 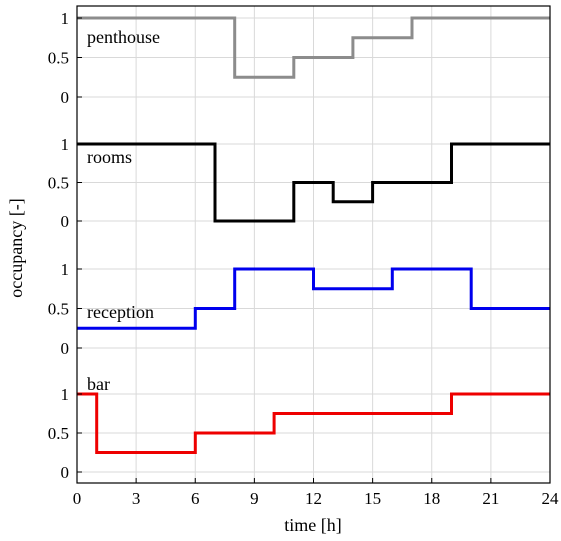 What do you see at coordinates (312, 525) in the screenshot?
I see `x-axis-title: time [h]` at bounding box center [312, 525].